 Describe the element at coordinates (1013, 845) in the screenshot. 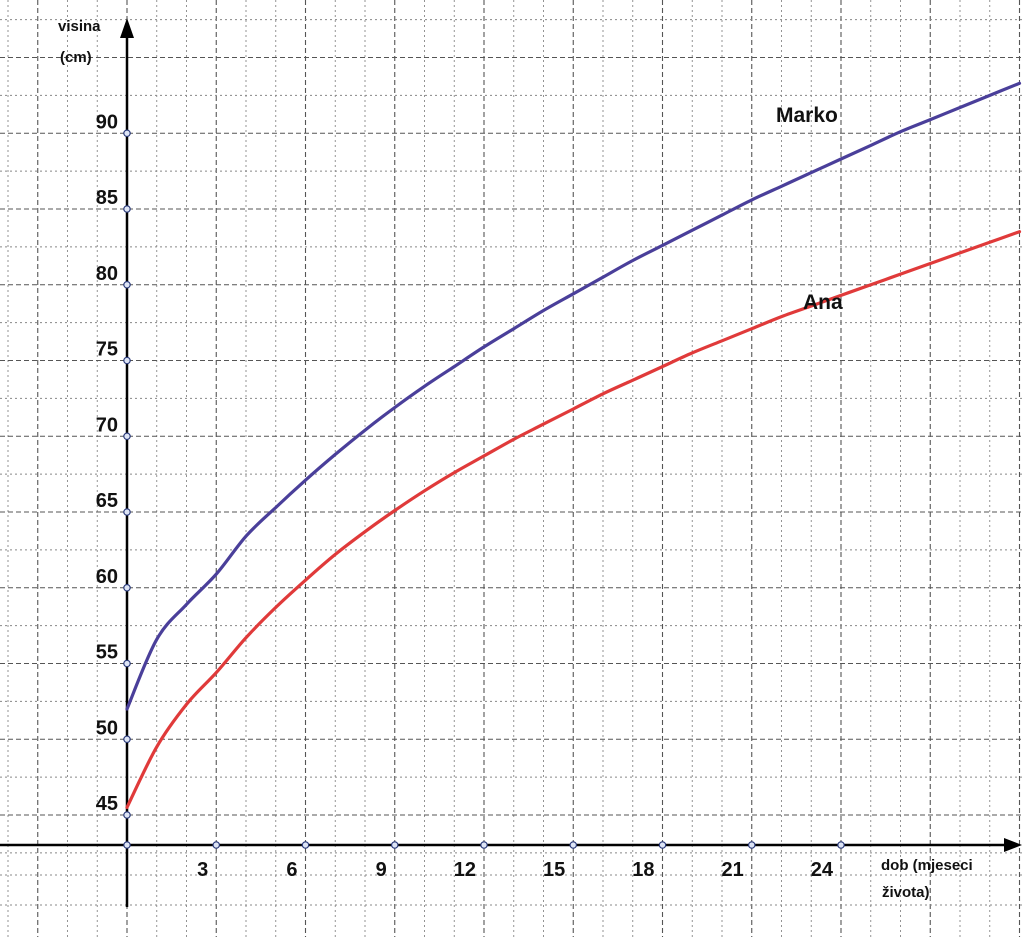

I see `x-axis-arrow-icon` at that location.